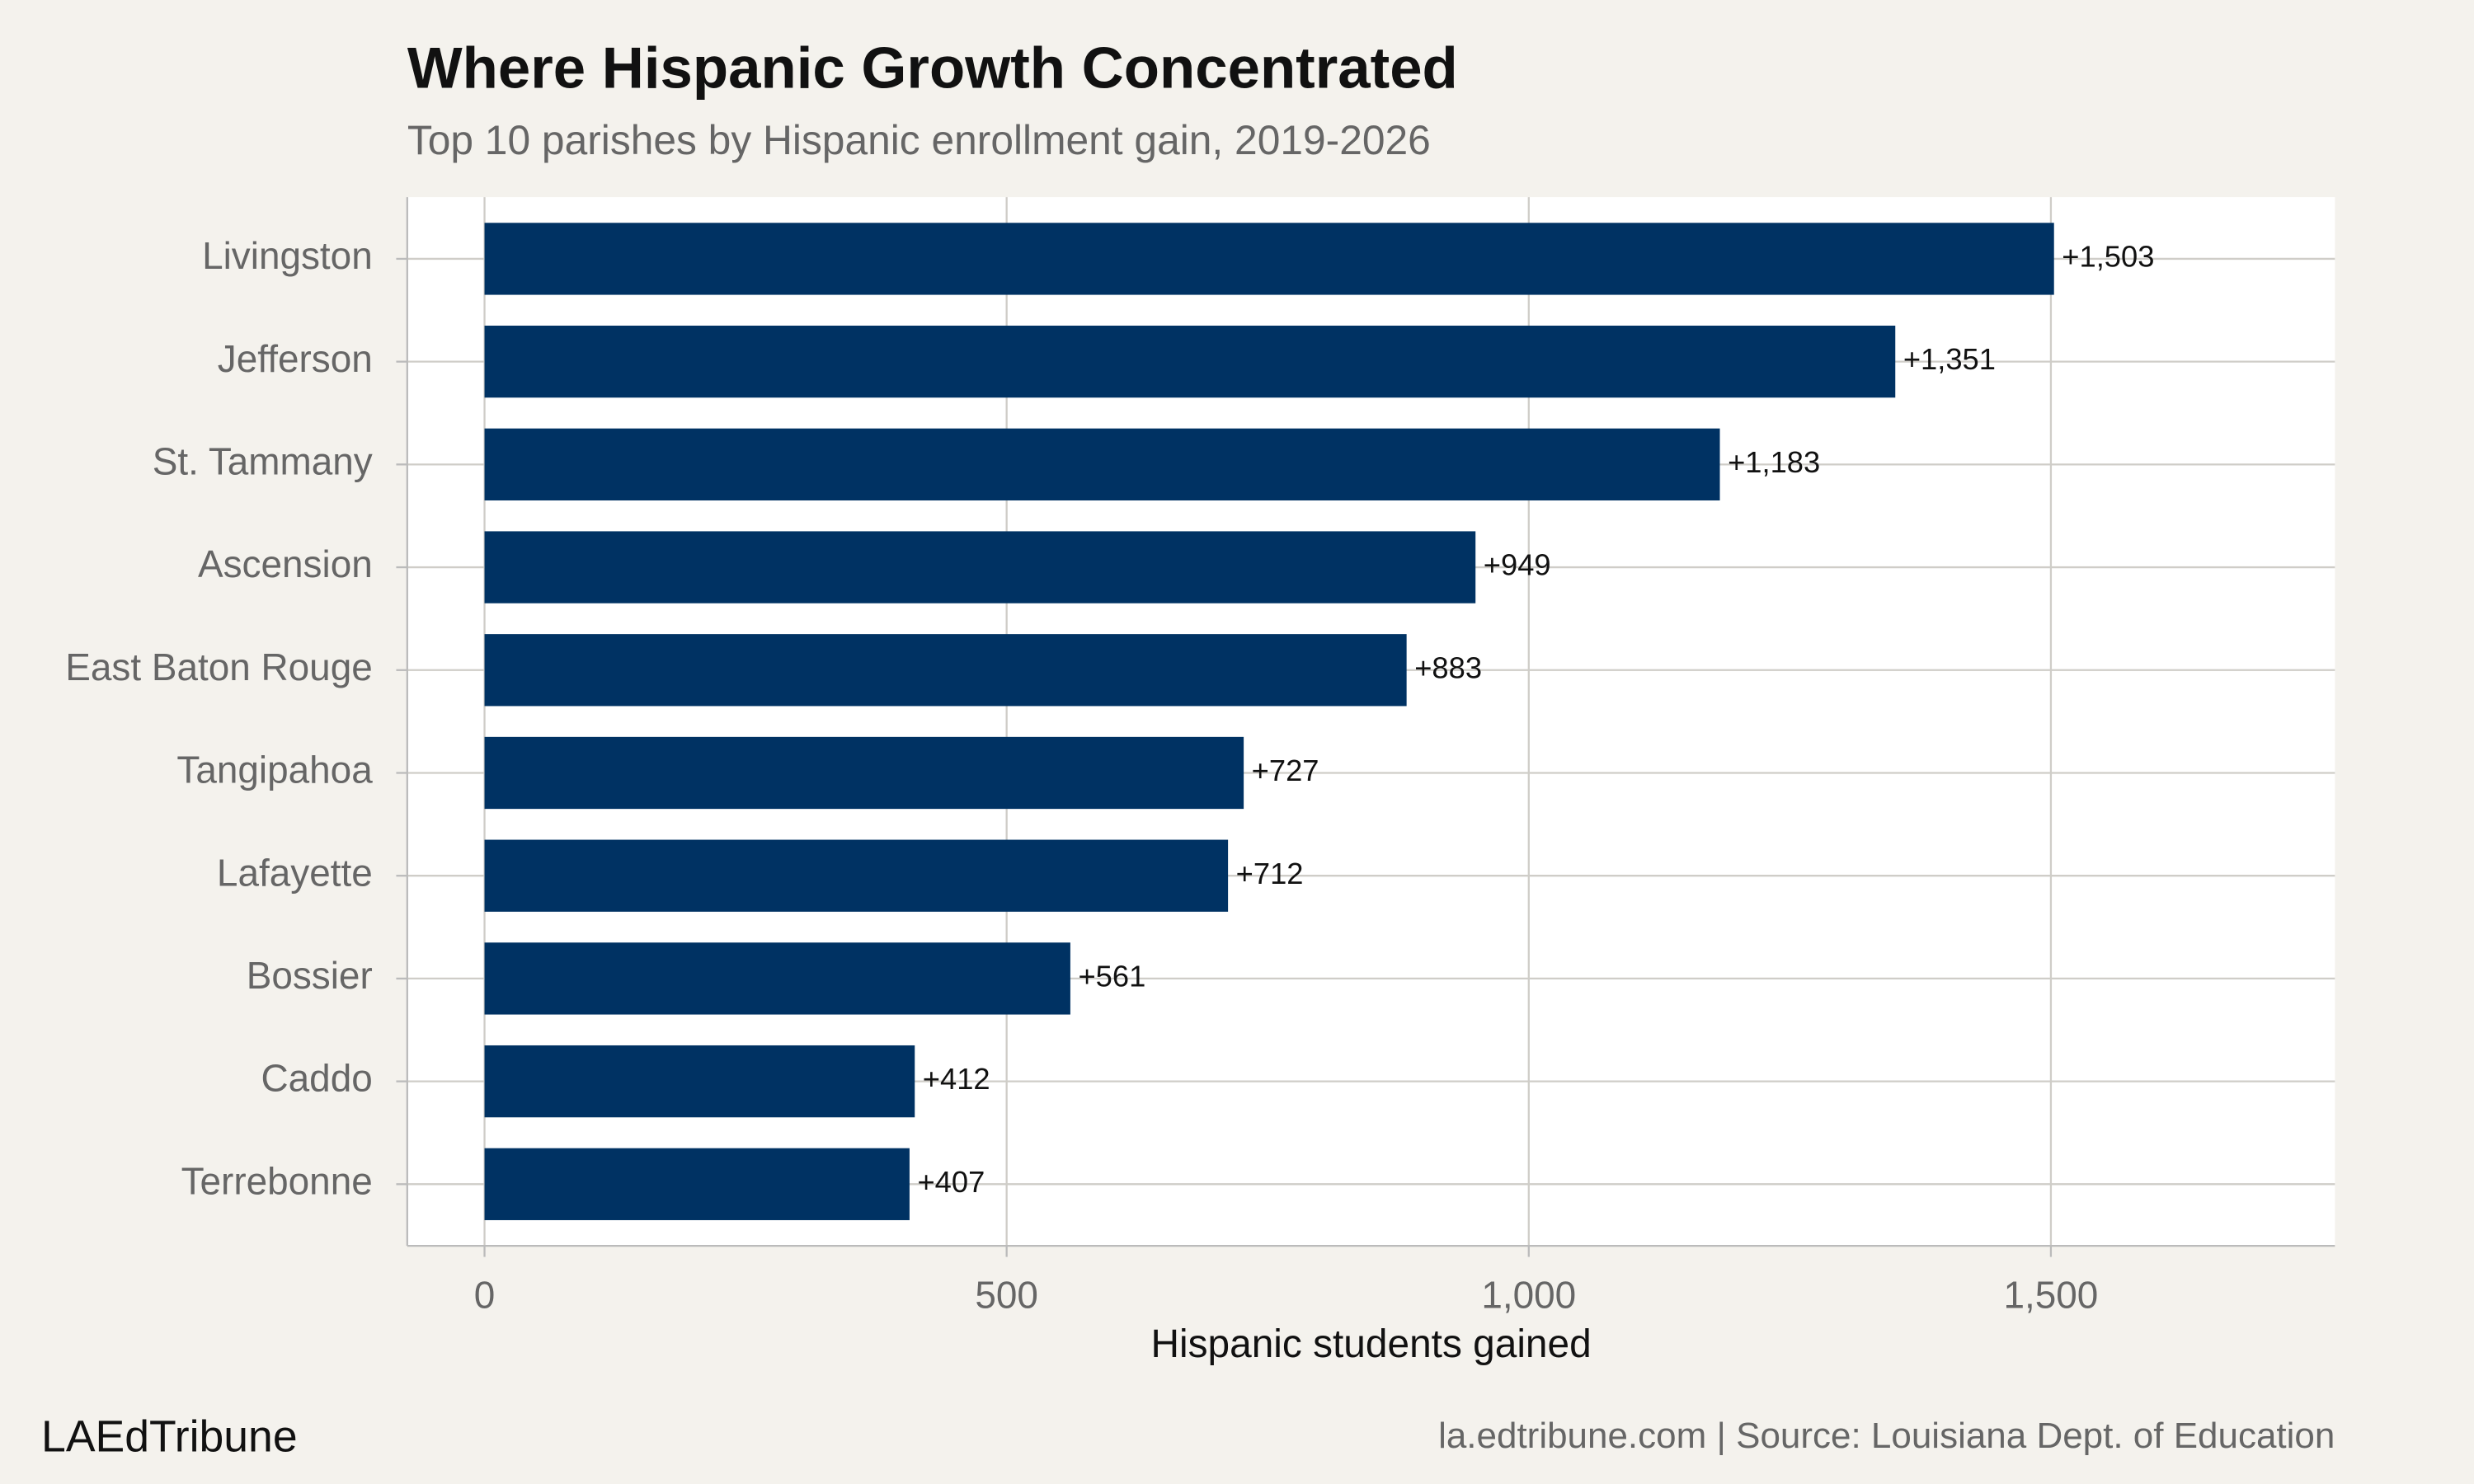  Describe the element at coordinates (2051, 1294) in the screenshot. I see `x-tick-label: 1,500` at that location.